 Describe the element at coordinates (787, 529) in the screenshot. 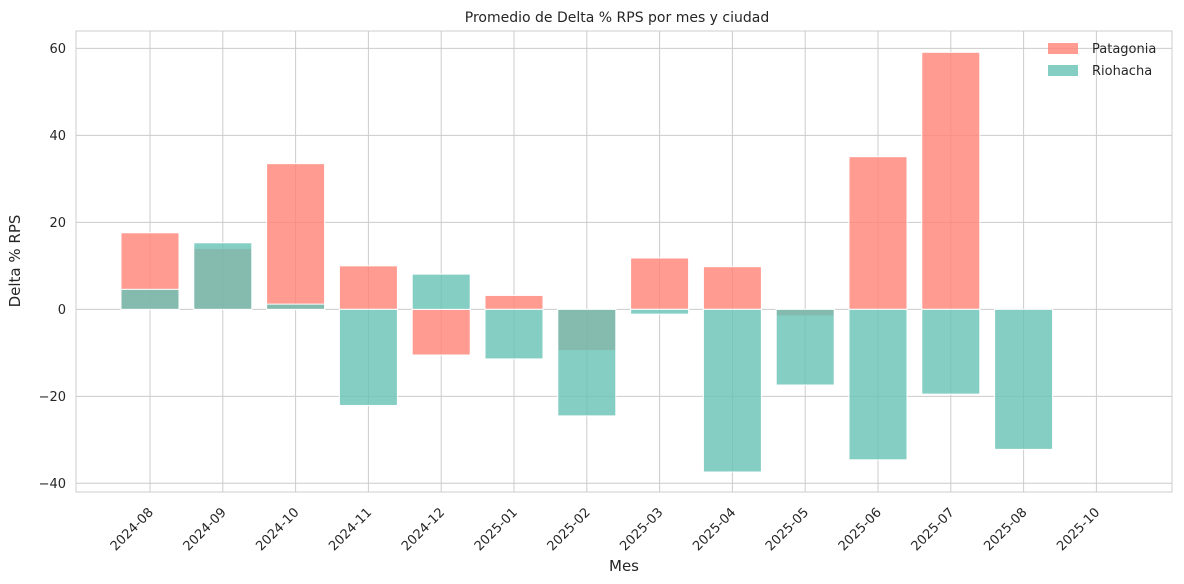

I see `x-tick-label: 2025-05` at that location.